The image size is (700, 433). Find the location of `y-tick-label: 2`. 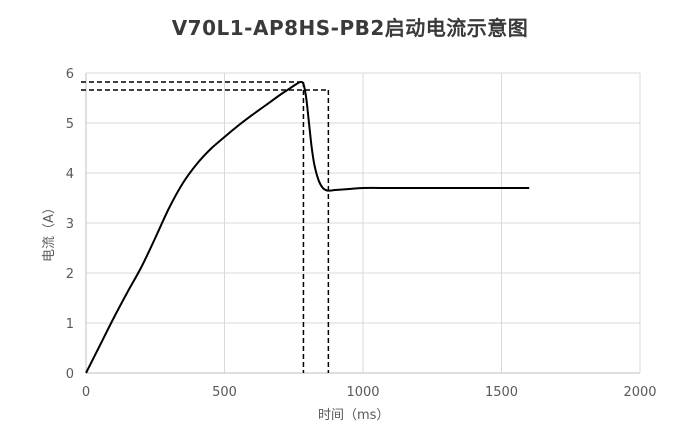

y-tick-label: 2 is located at coordinates (70, 274).